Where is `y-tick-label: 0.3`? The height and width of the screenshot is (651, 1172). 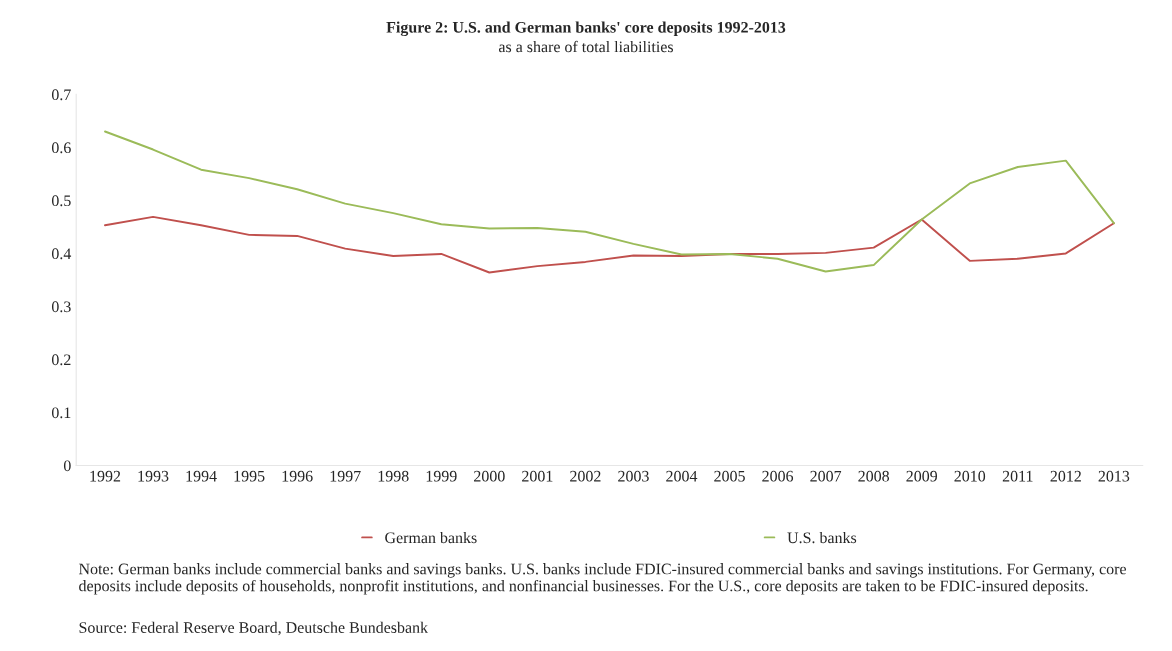 y-tick-label: 0.3 is located at coordinates (61, 307).